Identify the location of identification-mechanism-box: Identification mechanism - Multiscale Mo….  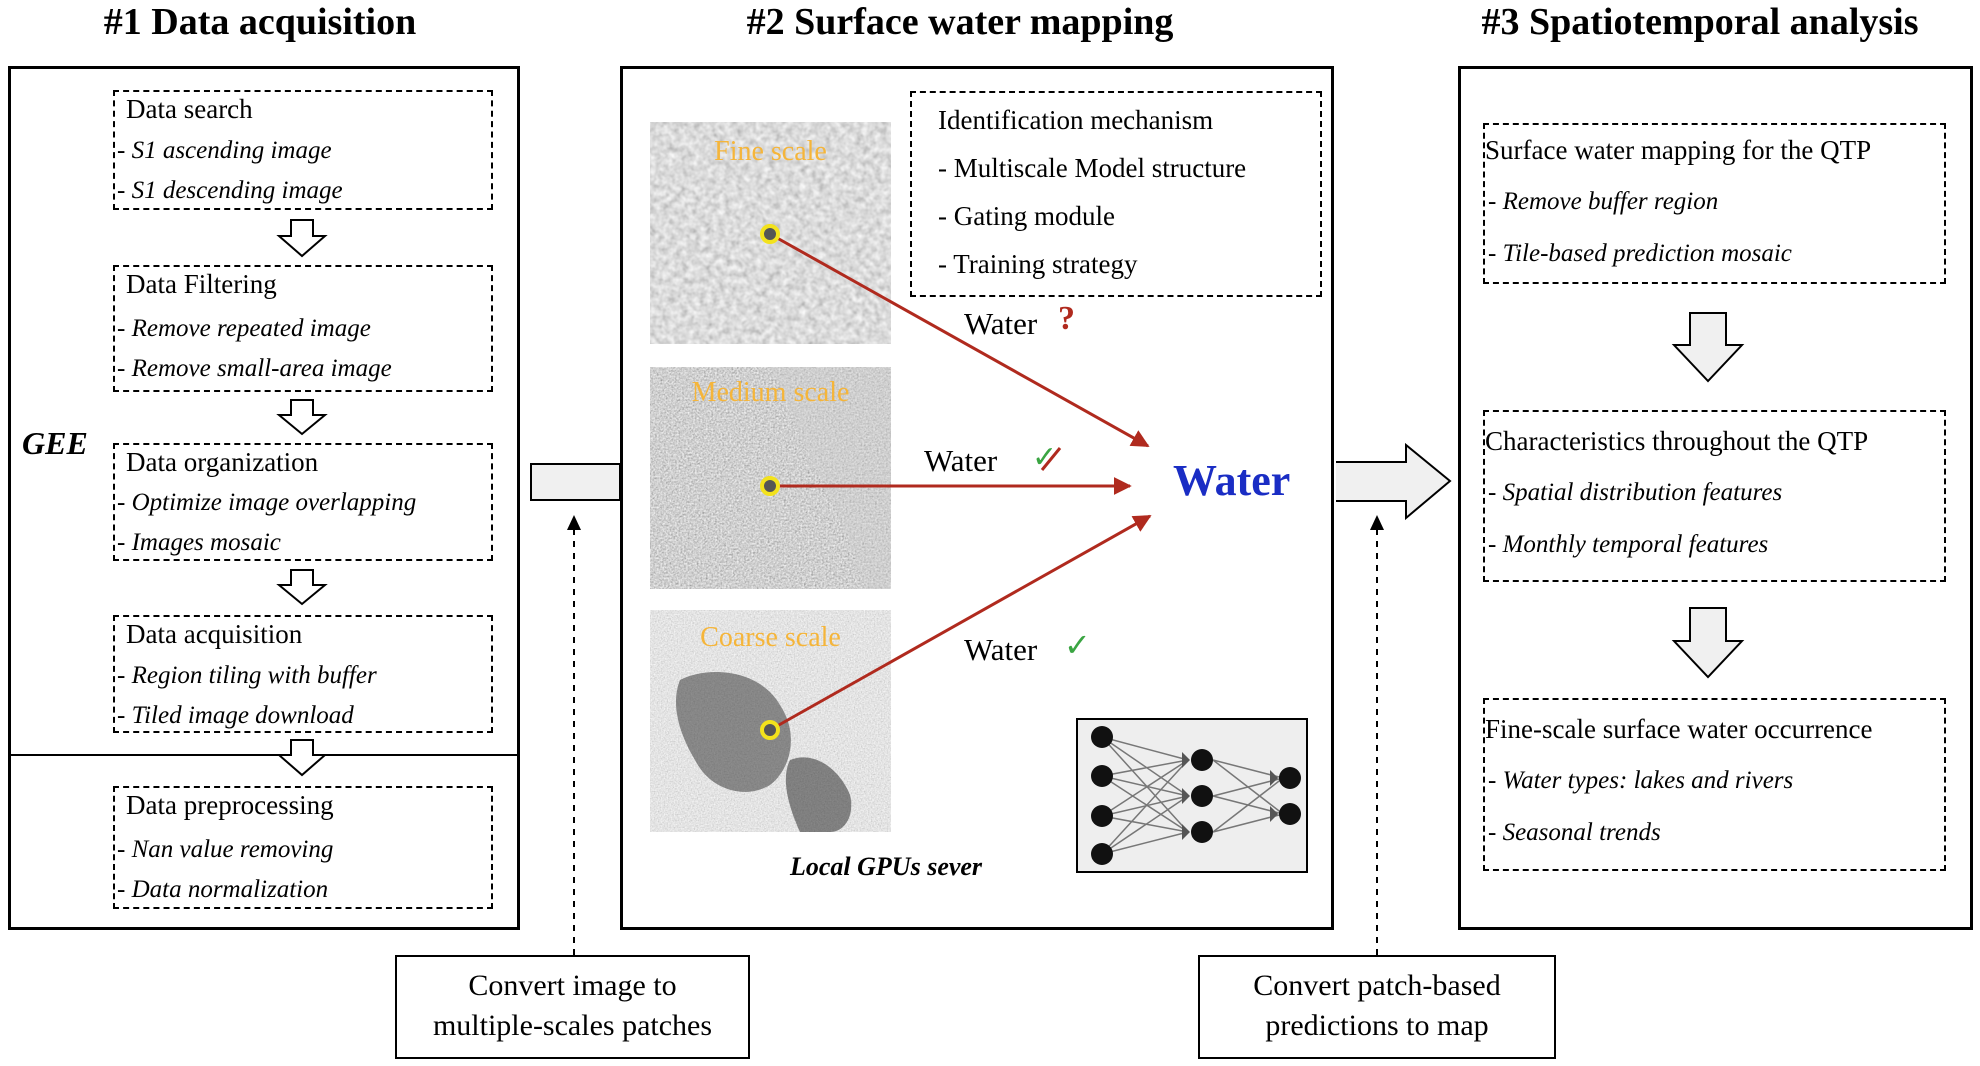
(1116, 194).